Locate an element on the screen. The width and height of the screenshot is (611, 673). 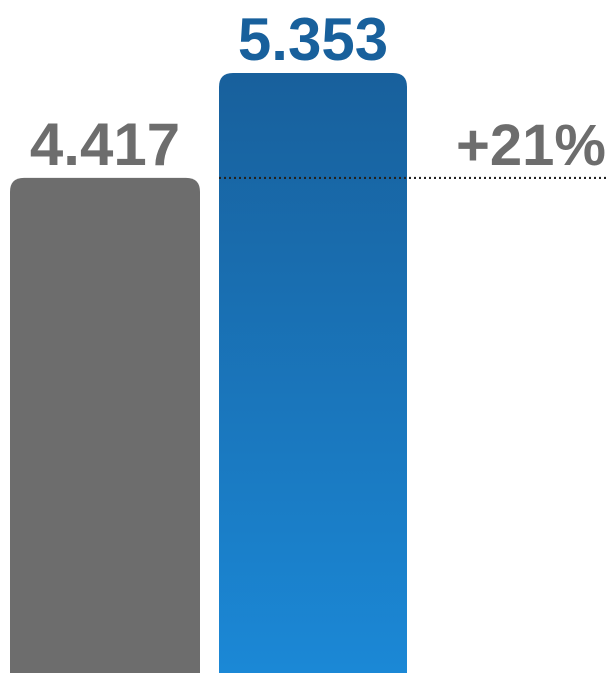
change-percent-label: +21% is located at coordinates (531, 145).